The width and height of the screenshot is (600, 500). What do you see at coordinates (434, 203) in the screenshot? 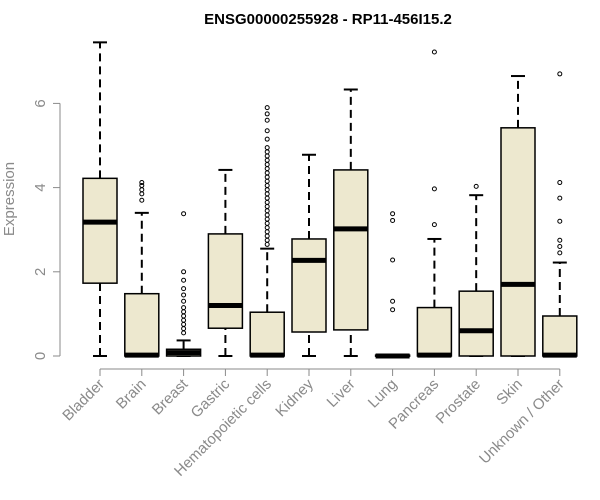
I see `box-pancreas` at bounding box center [434, 203].